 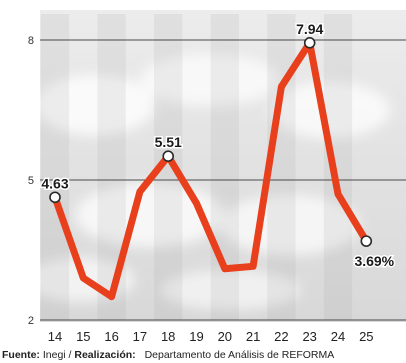 I want to click on y-axis-ticks: 8 5 2, so click(x=31, y=181).